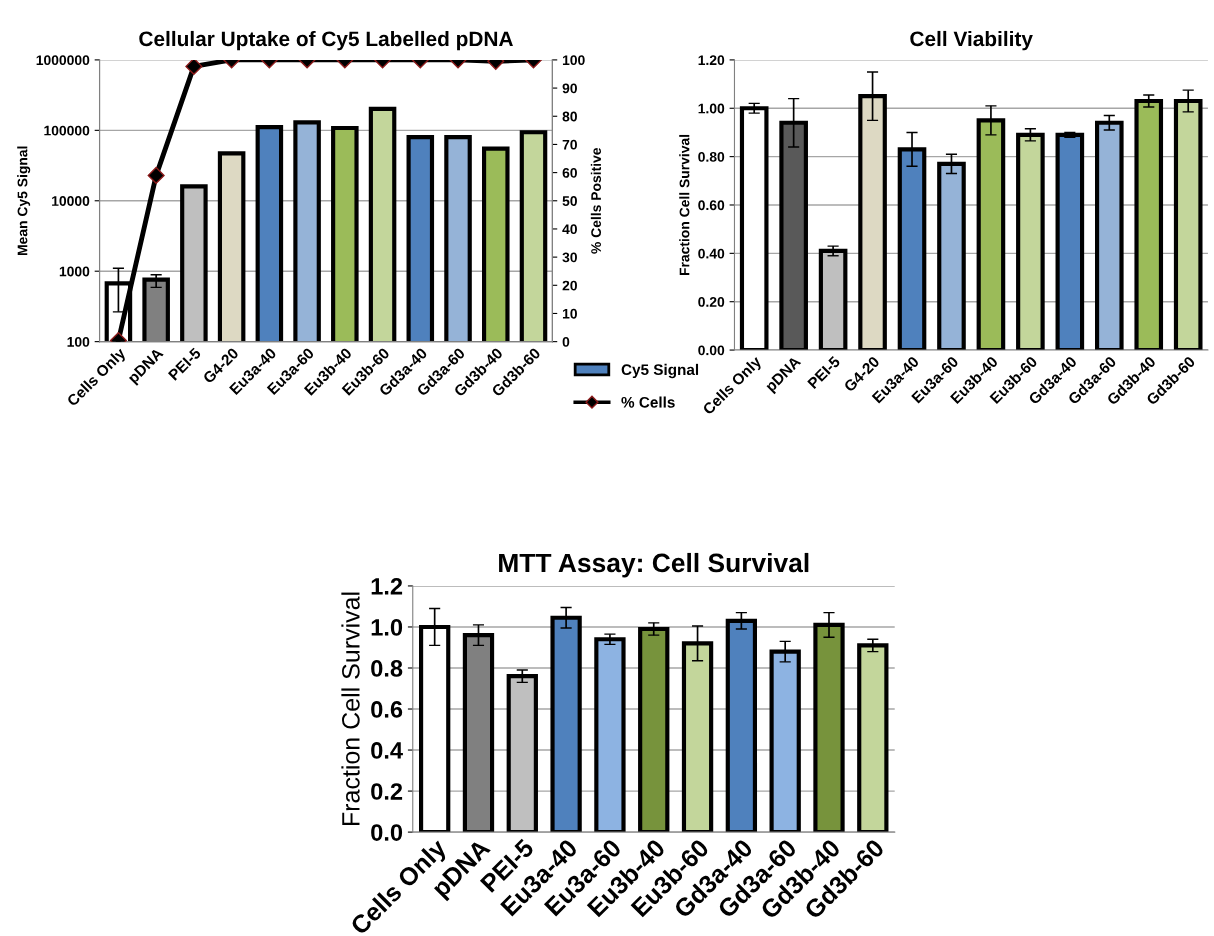 This screenshot has height=936, width=1214. I want to click on y2-tick-label: 0, so click(566, 341).